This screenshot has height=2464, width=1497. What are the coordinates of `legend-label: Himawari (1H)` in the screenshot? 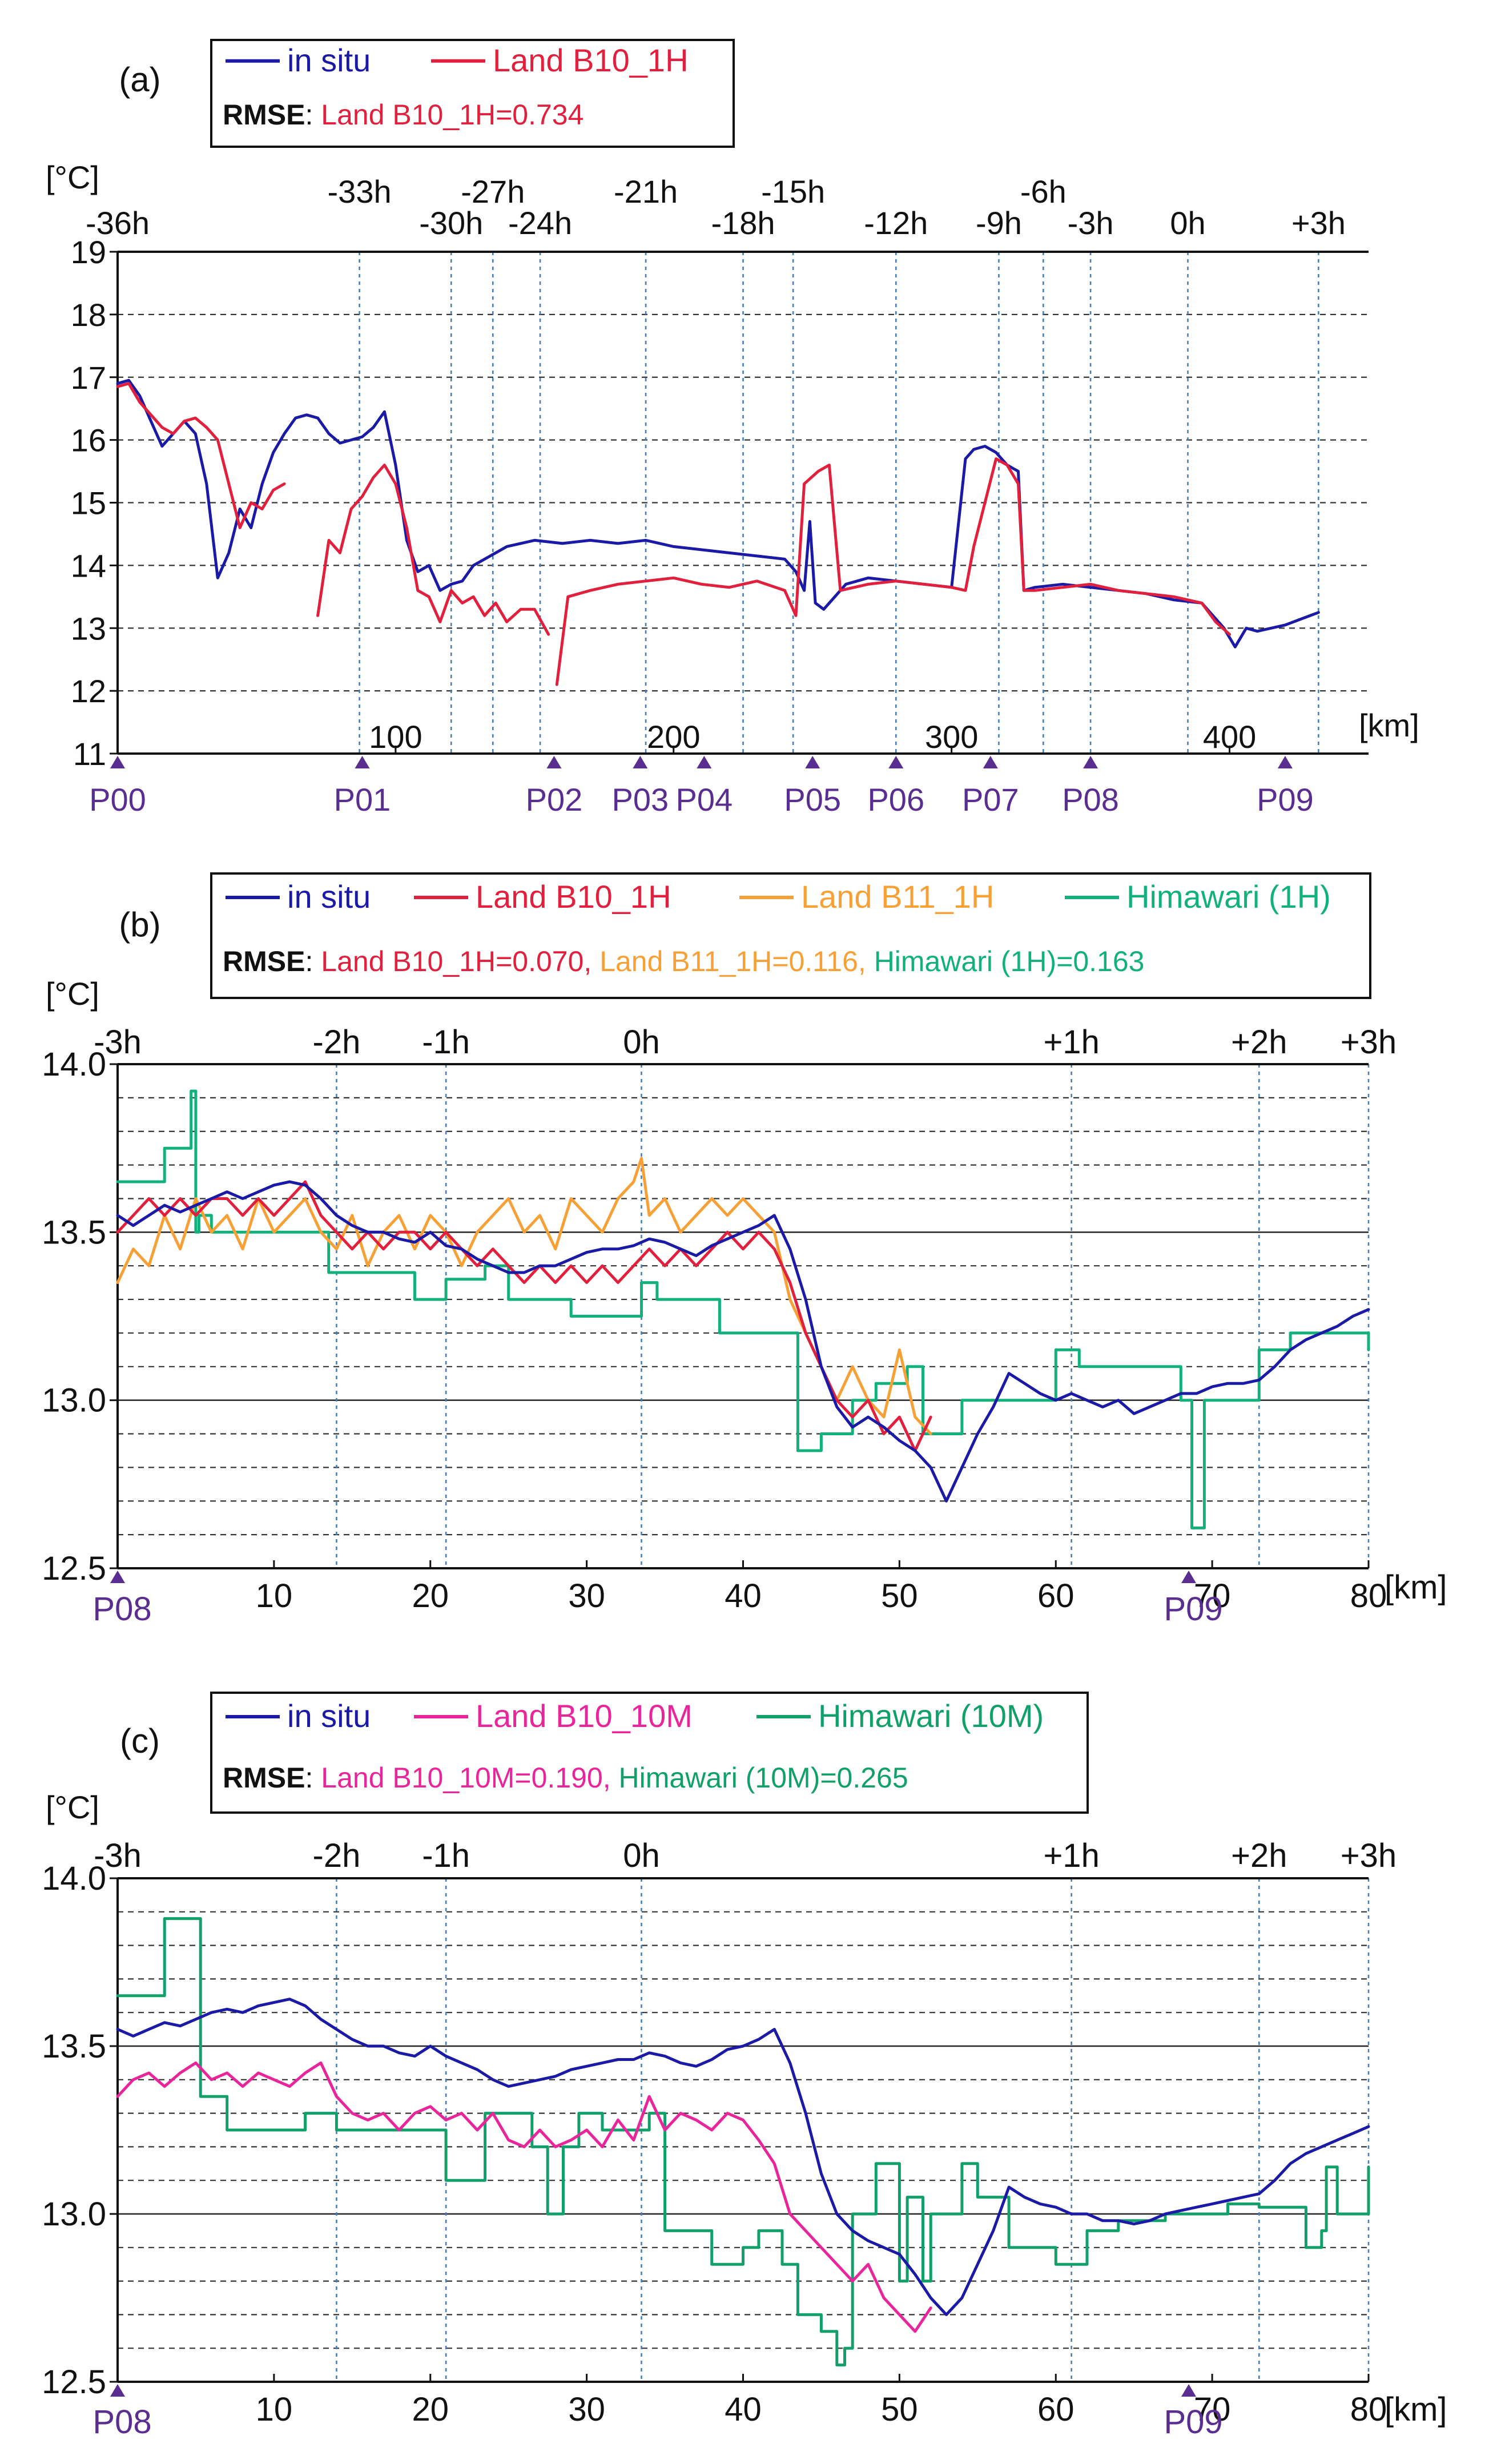 It's located at (1228, 897).